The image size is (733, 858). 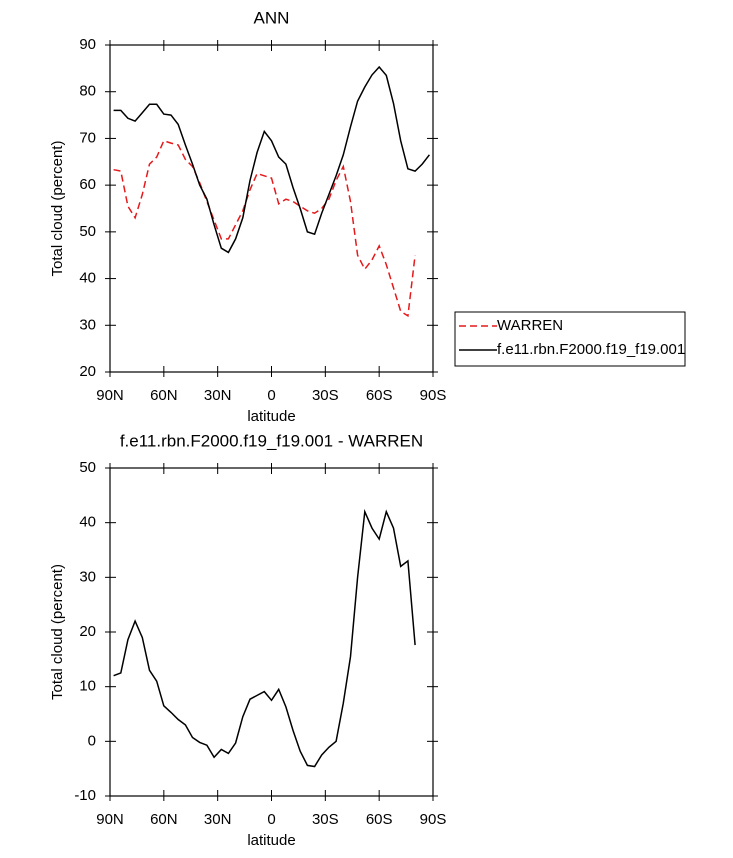 What do you see at coordinates (87, 91) in the screenshot?
I see `y-tick-label: 80` at bounding box center [87, 91].